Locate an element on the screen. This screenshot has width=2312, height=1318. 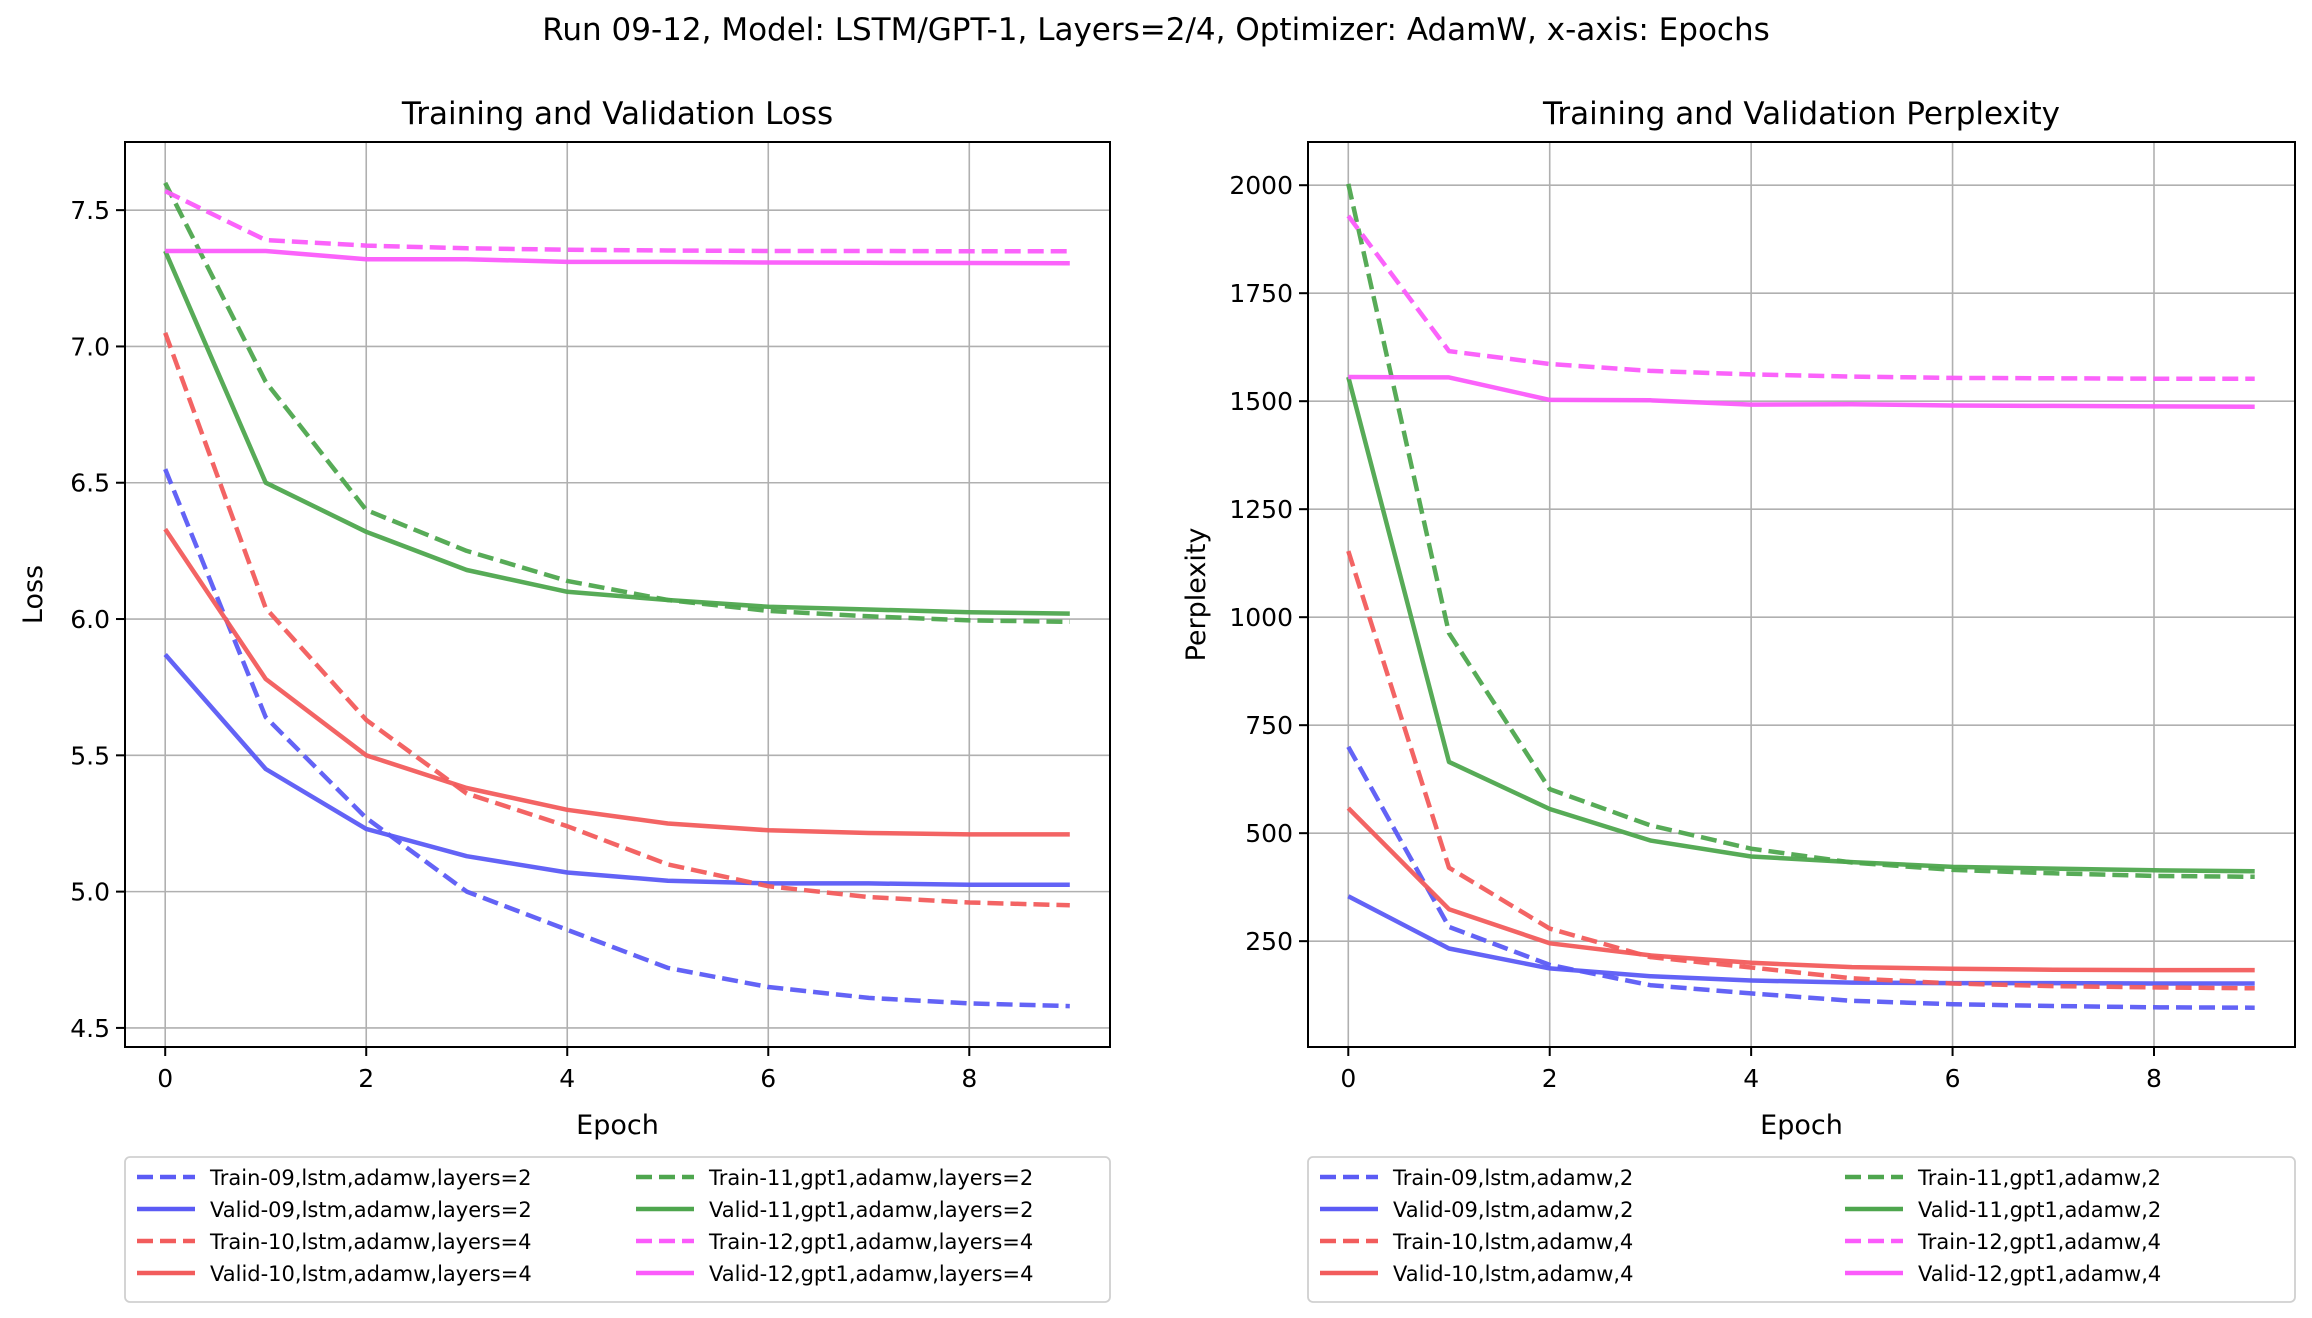
chart1-y-tick-label: 6.5 is located at coordinates (90, 483).